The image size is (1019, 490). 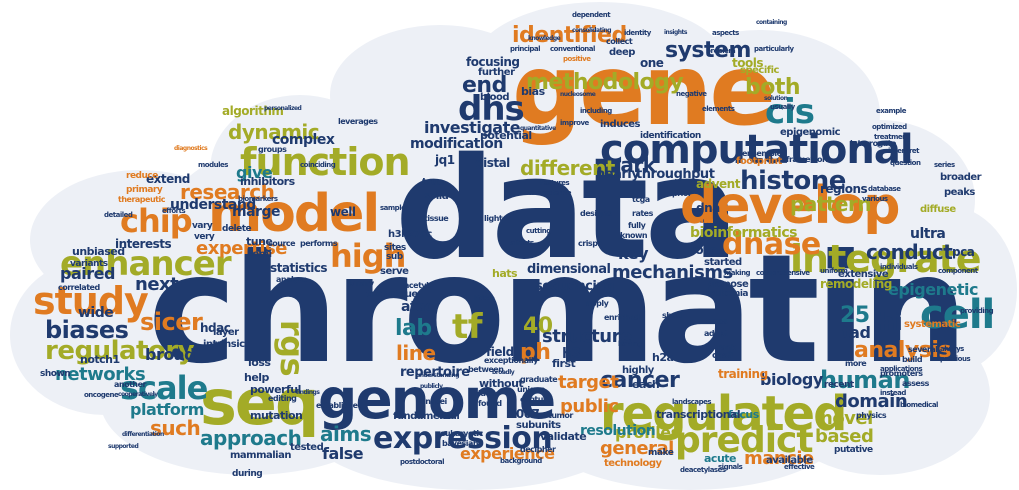 I want to click on word-interrogate: interrogate, so click(x=873, y=143).